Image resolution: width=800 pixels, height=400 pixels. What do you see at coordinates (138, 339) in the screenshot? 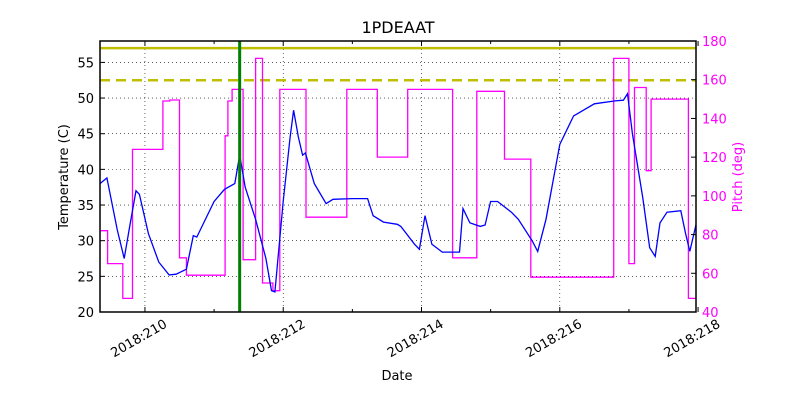
I see `x-tick-label: 2018:210` at bounding box center [138, 339].